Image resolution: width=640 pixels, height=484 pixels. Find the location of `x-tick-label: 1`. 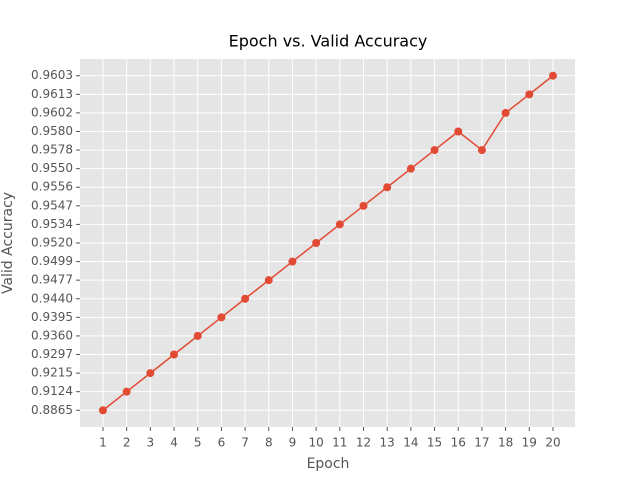

x-tick-label: 1 is located at coordinates (103, 443).